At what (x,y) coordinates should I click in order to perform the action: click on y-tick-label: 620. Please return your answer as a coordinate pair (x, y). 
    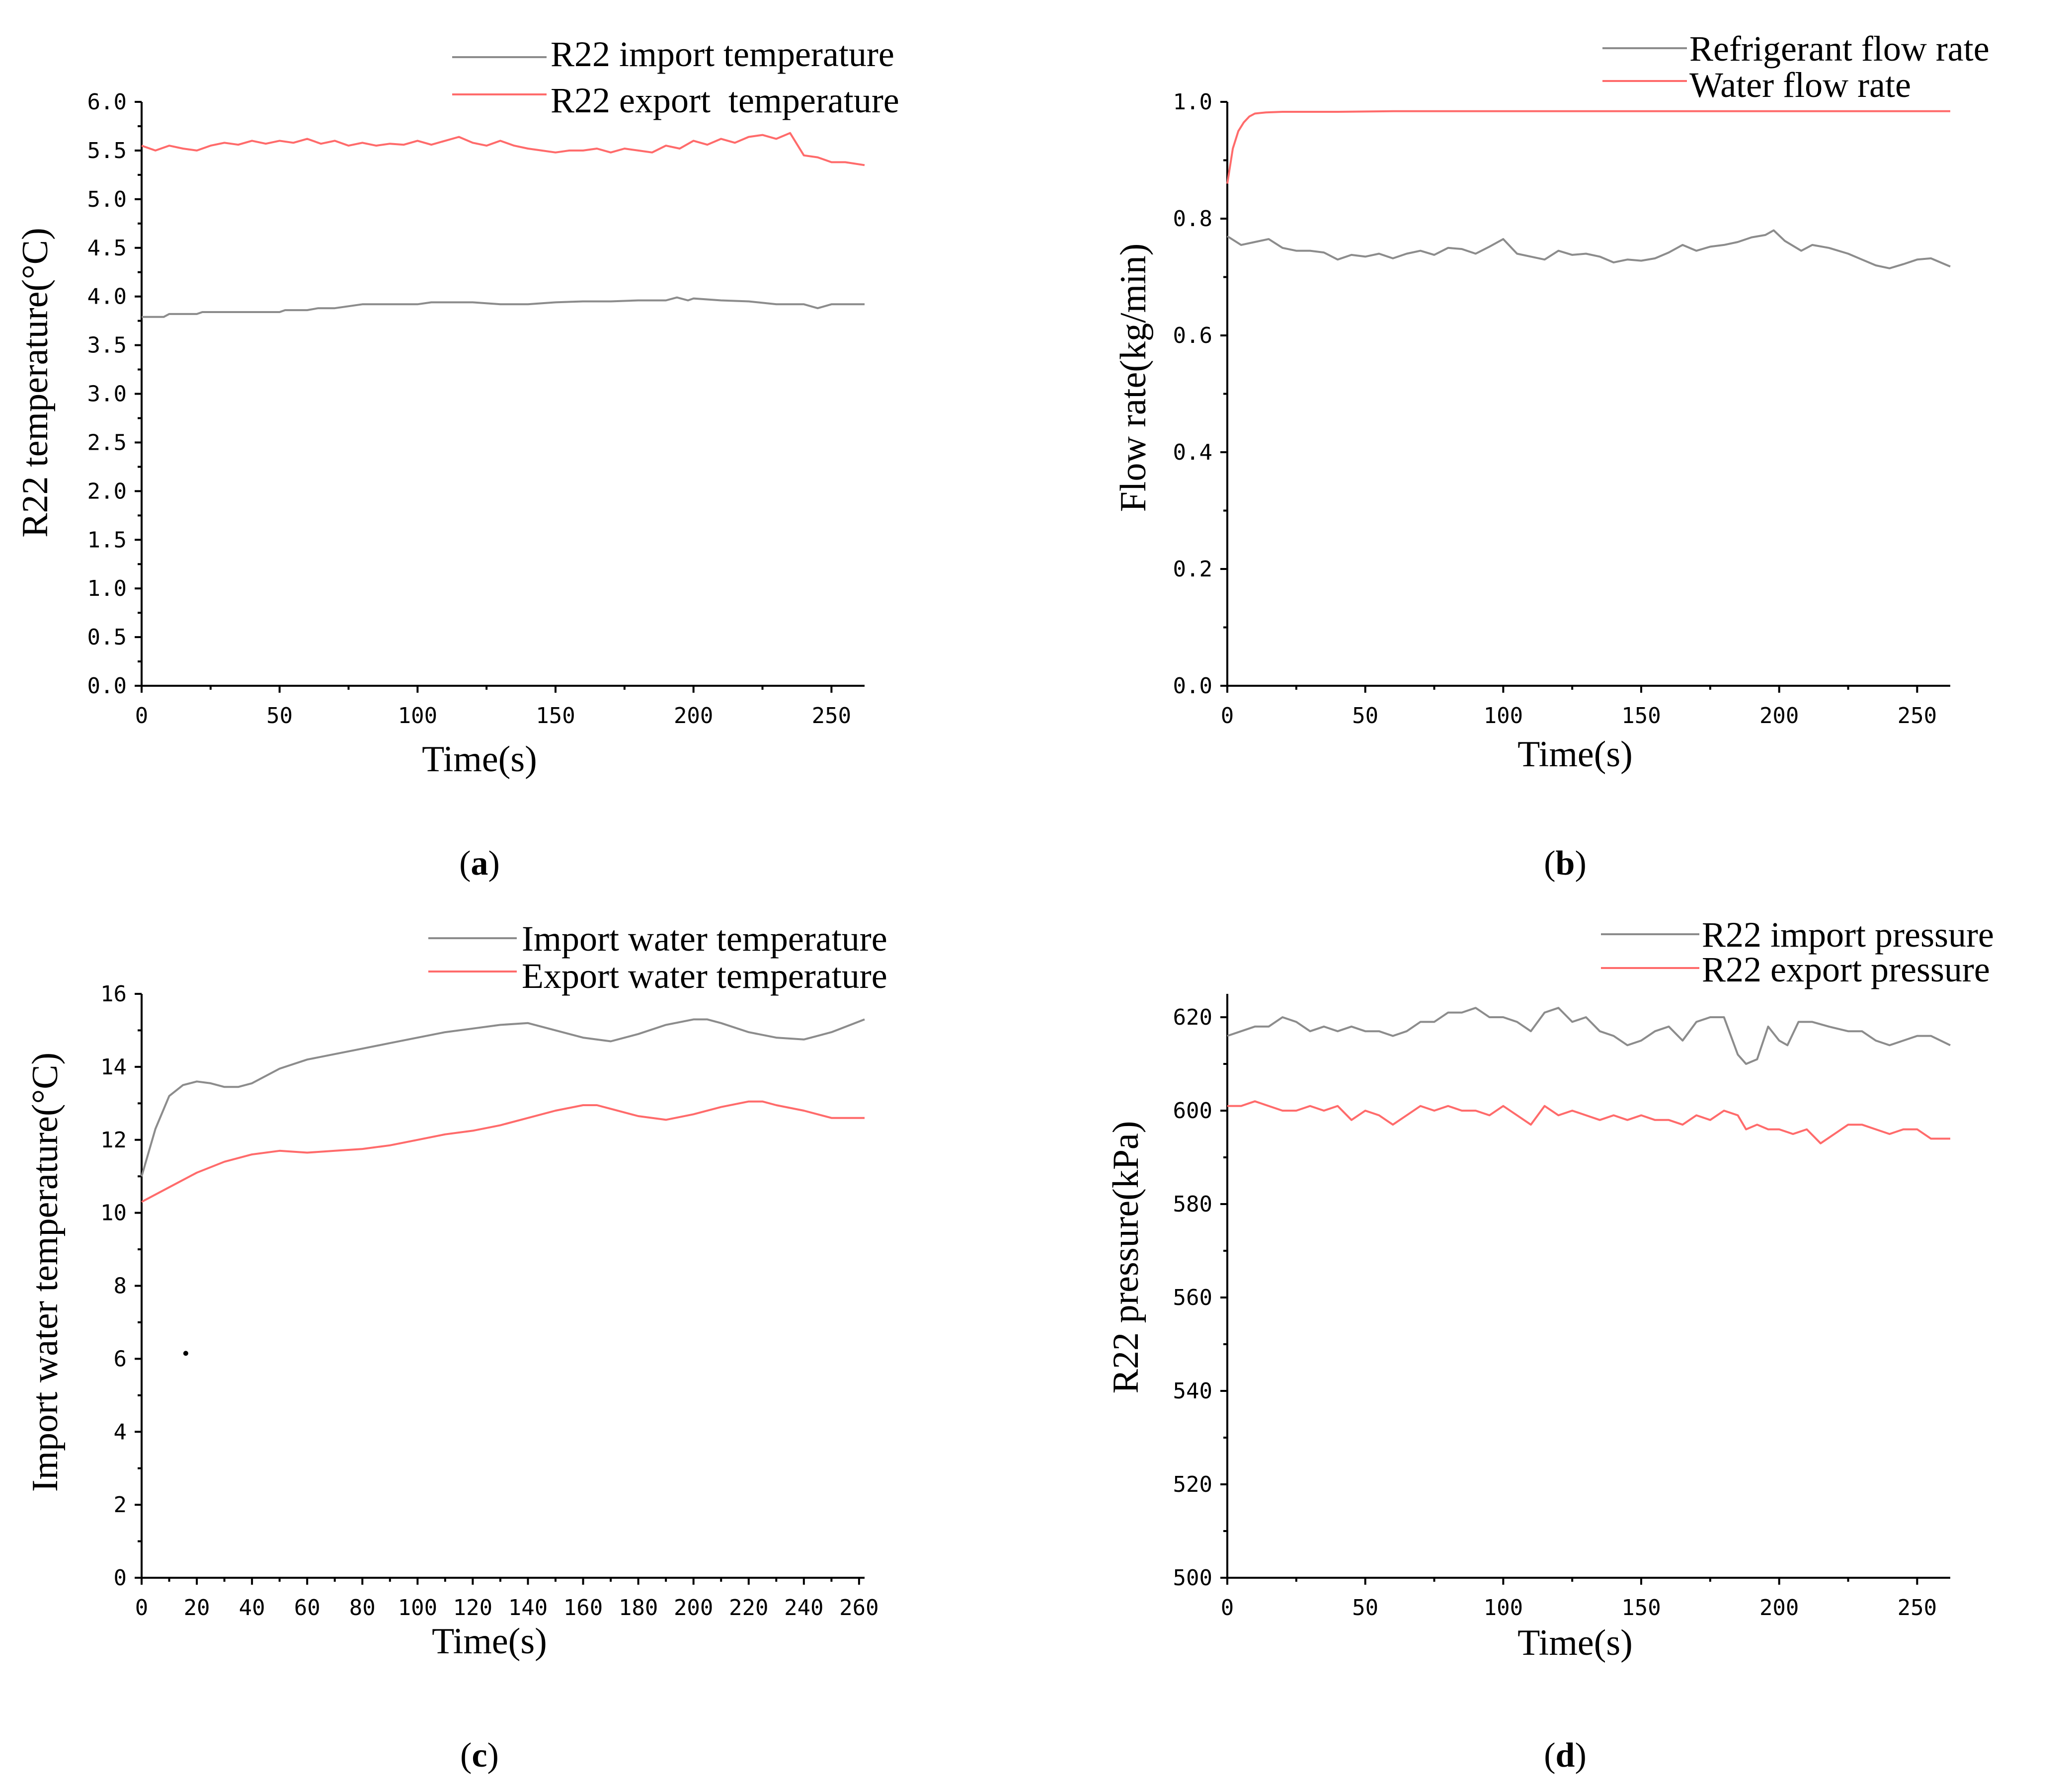
    Looking at the image, I should click on (1192, 1018).